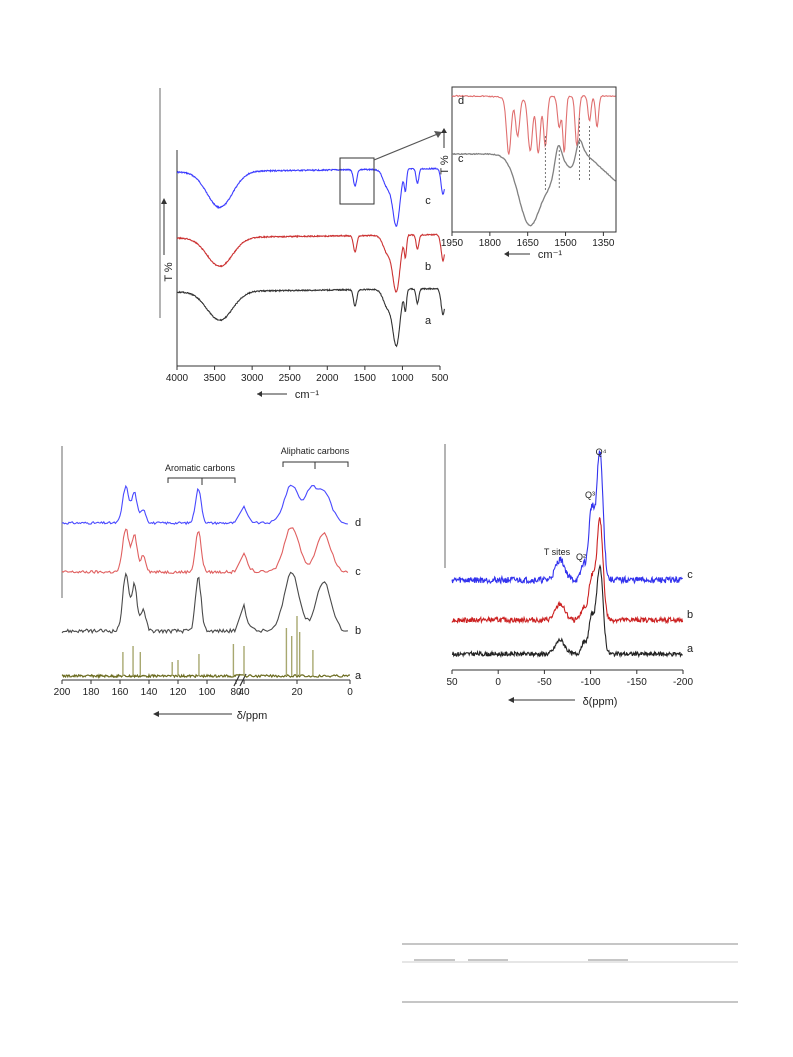  I want to click on ftir-series-label-c: c, so click(428, 201).